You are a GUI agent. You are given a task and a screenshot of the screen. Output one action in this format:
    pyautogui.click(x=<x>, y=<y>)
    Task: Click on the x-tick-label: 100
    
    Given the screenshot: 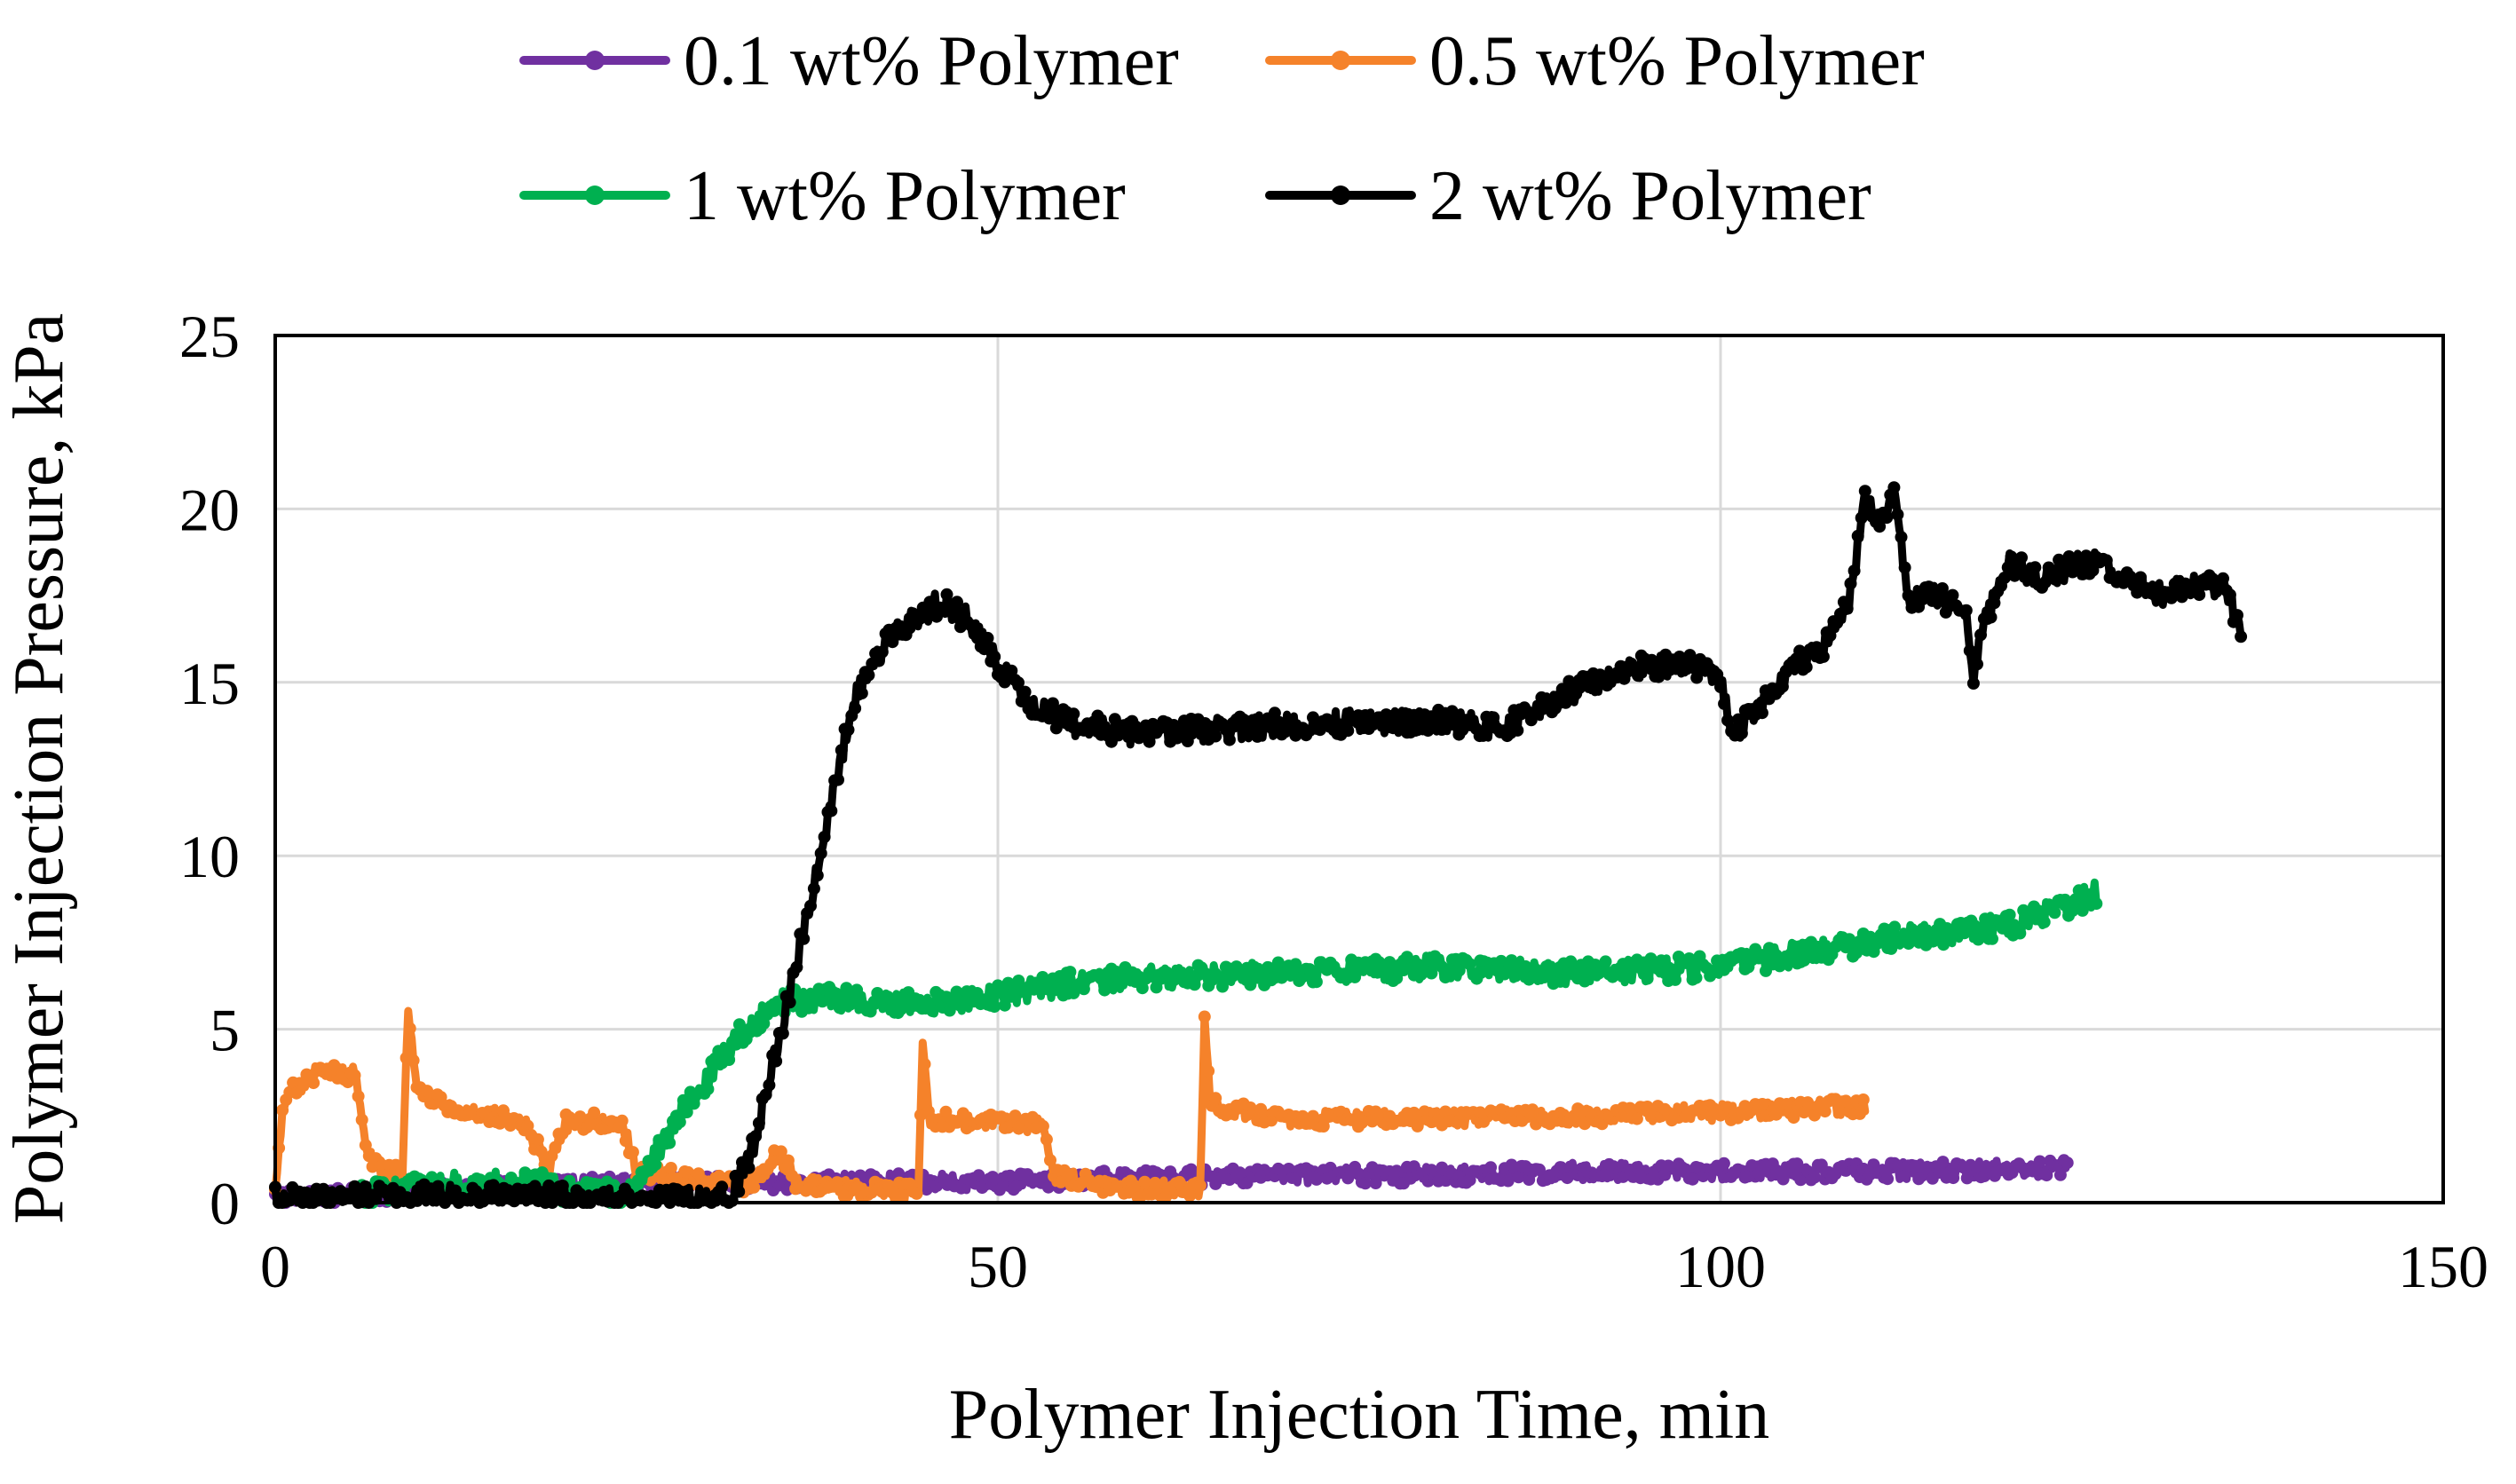 What is the action you would take?
    pyautogui.click(x=1721, y=1266)
    